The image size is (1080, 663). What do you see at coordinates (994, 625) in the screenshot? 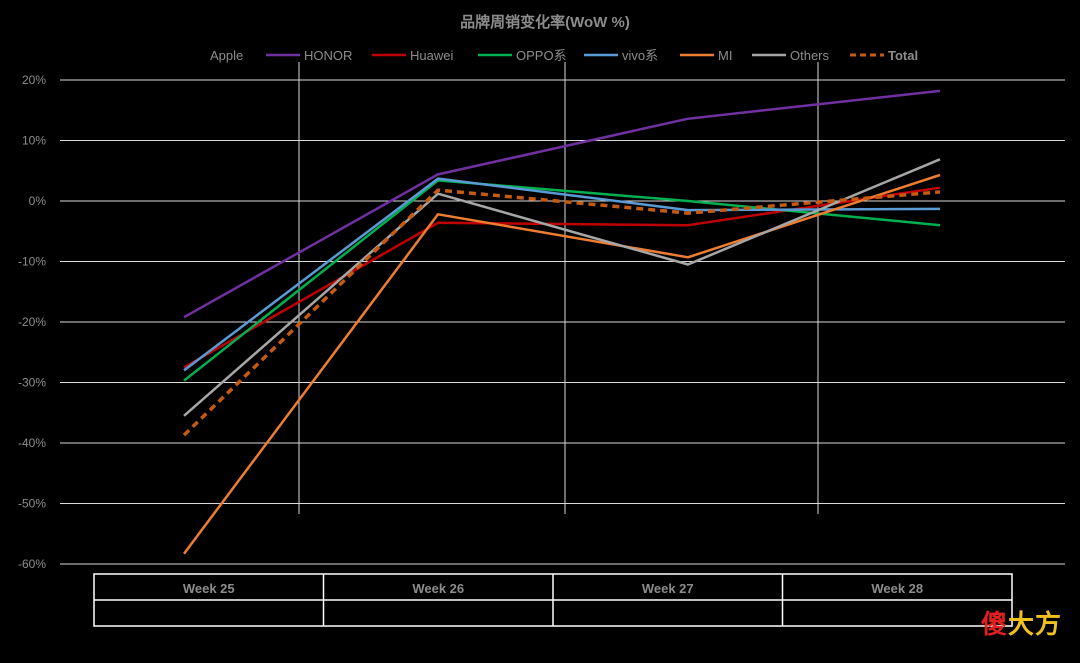
I see `watermark-part1: 傻` at bounding box center [994, 625].